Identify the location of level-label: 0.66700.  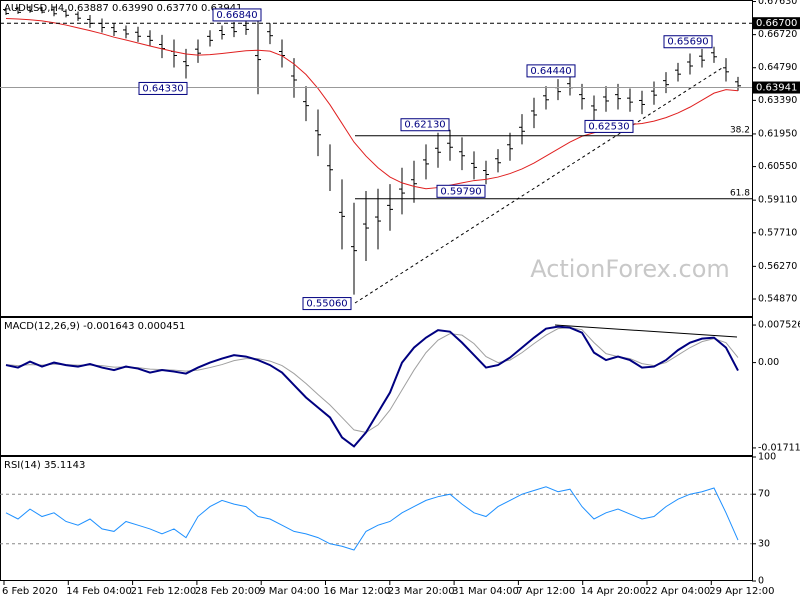
(776, 23).